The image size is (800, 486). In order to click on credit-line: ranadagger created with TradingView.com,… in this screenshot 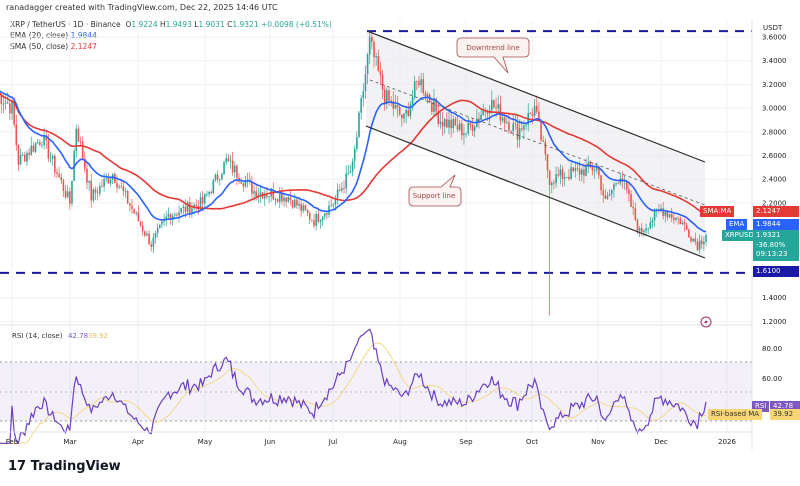, I will do `click(142, 7)`.